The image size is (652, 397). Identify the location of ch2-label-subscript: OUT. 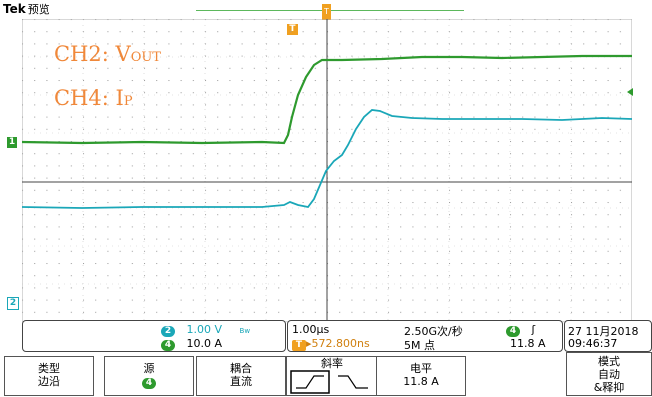
(145, 57).